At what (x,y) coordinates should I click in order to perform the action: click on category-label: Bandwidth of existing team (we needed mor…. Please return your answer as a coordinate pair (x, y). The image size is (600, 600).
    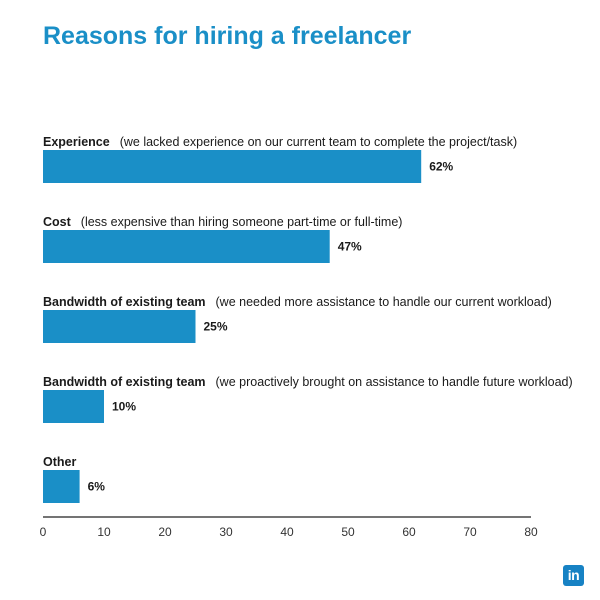
    Looking at the image, I should click on (297, 302).